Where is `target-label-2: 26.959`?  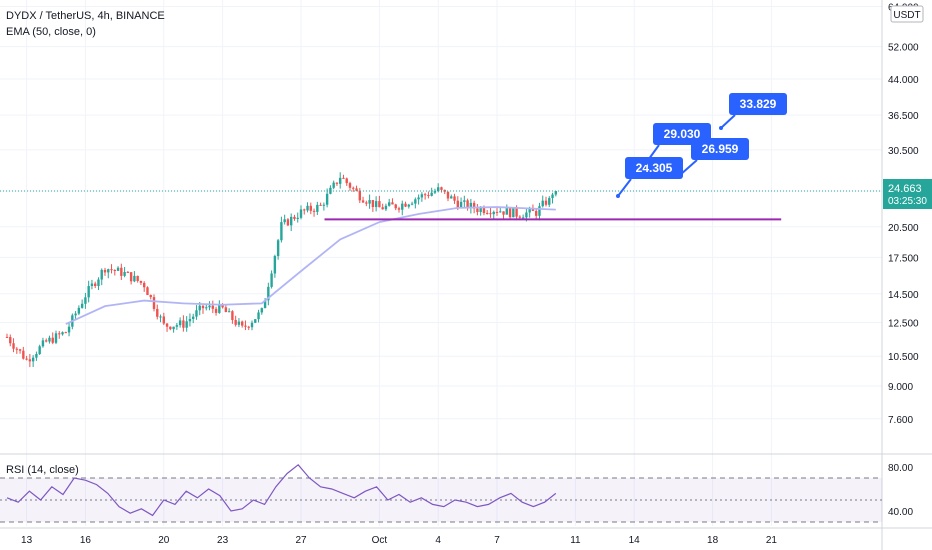
target-label-2: 26.959 is located at coordinates (720, 149).